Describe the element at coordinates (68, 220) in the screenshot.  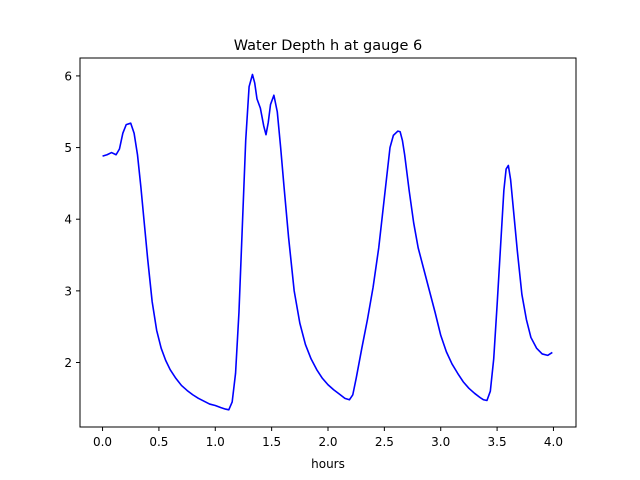
I see `y-tick-label: 4` at that location.